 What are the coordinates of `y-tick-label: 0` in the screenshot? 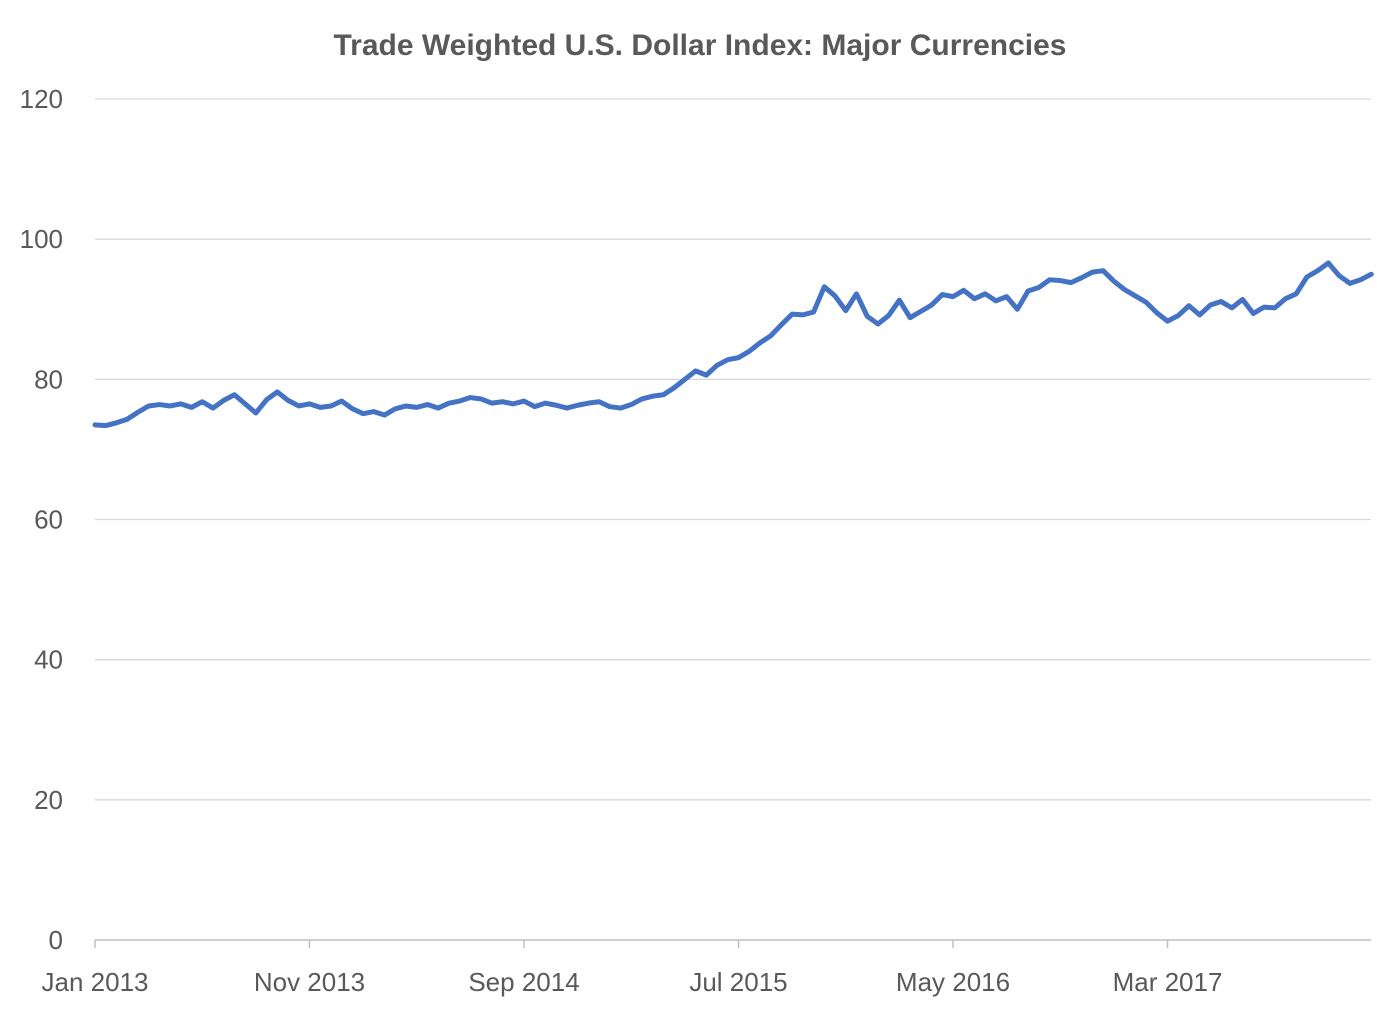 It's located at (56, 940).